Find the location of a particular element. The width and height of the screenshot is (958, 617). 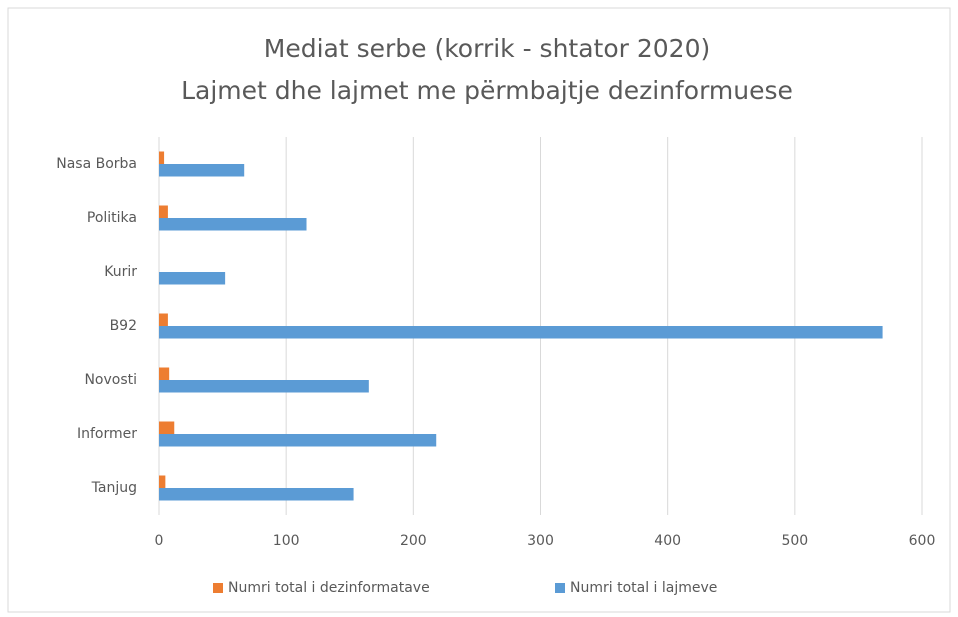

y-tick-label: Nasa Borba is located at coordinates (96, 164).